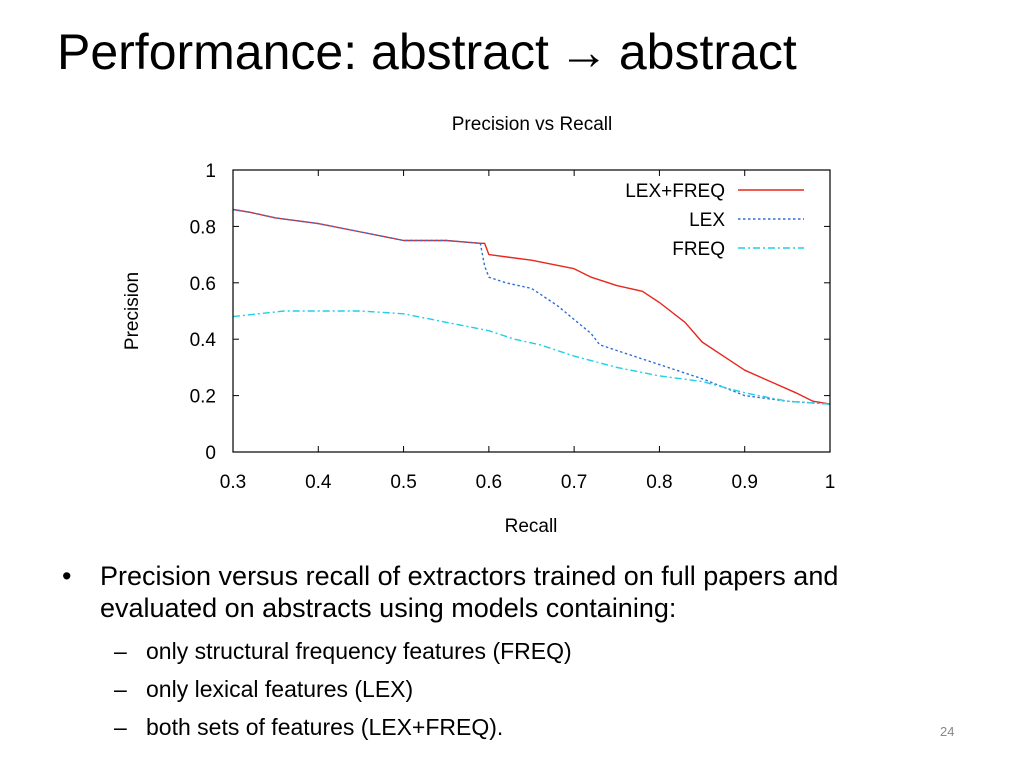 The height and width of the screenshot is (768, 1024). Describe the element at coordinates (303, 52) in the screenshot. I see `title-left: Performance: abstract` at that location.